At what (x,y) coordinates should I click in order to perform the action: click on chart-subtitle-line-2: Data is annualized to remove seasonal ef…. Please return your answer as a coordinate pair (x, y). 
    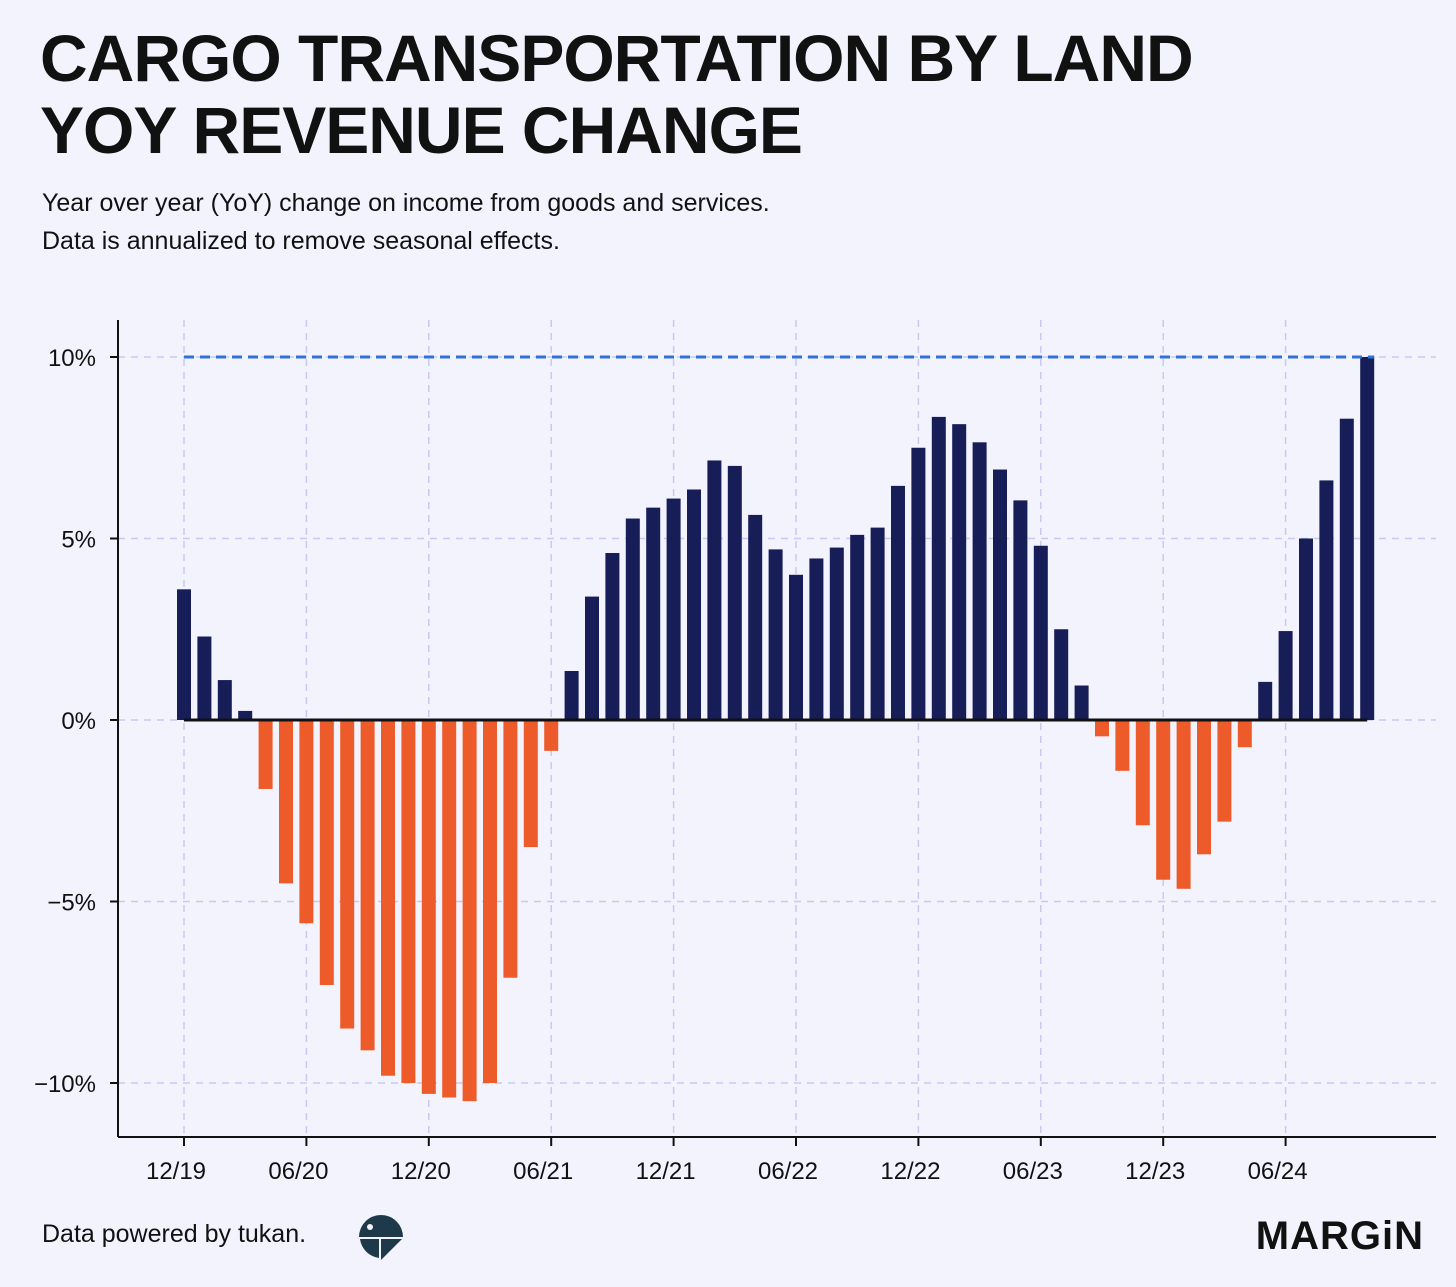
    Looking at the image, I should click on (301, 241).